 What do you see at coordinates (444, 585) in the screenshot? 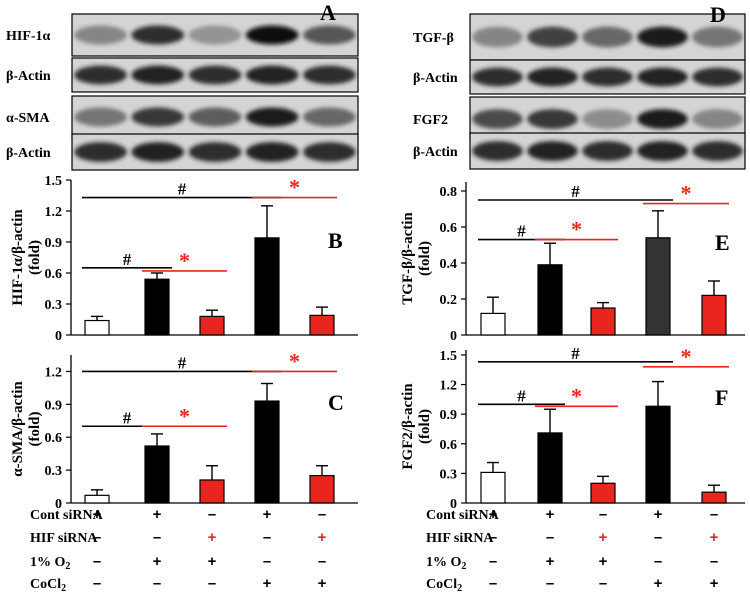
I see `condition-label: CoCl2` at bounding box center [444, 585].